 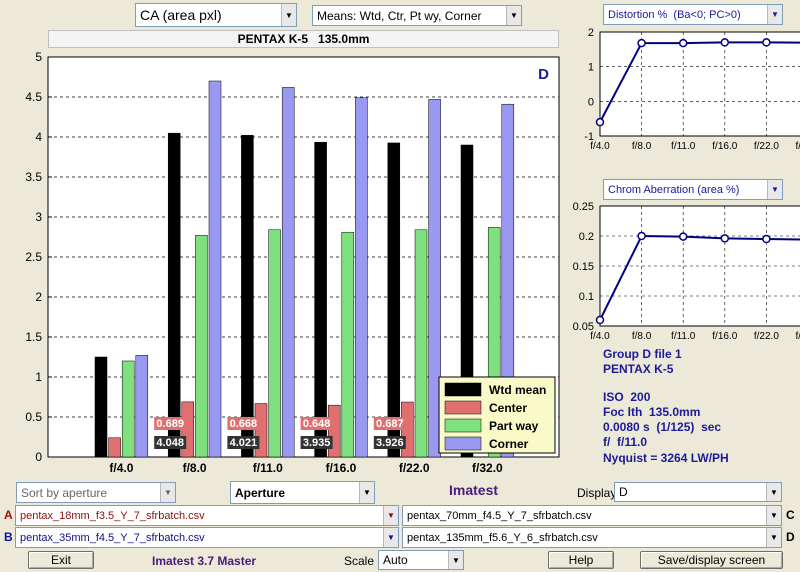 I want to click on center-value-label: 0.668, so click(x=244, y=424).